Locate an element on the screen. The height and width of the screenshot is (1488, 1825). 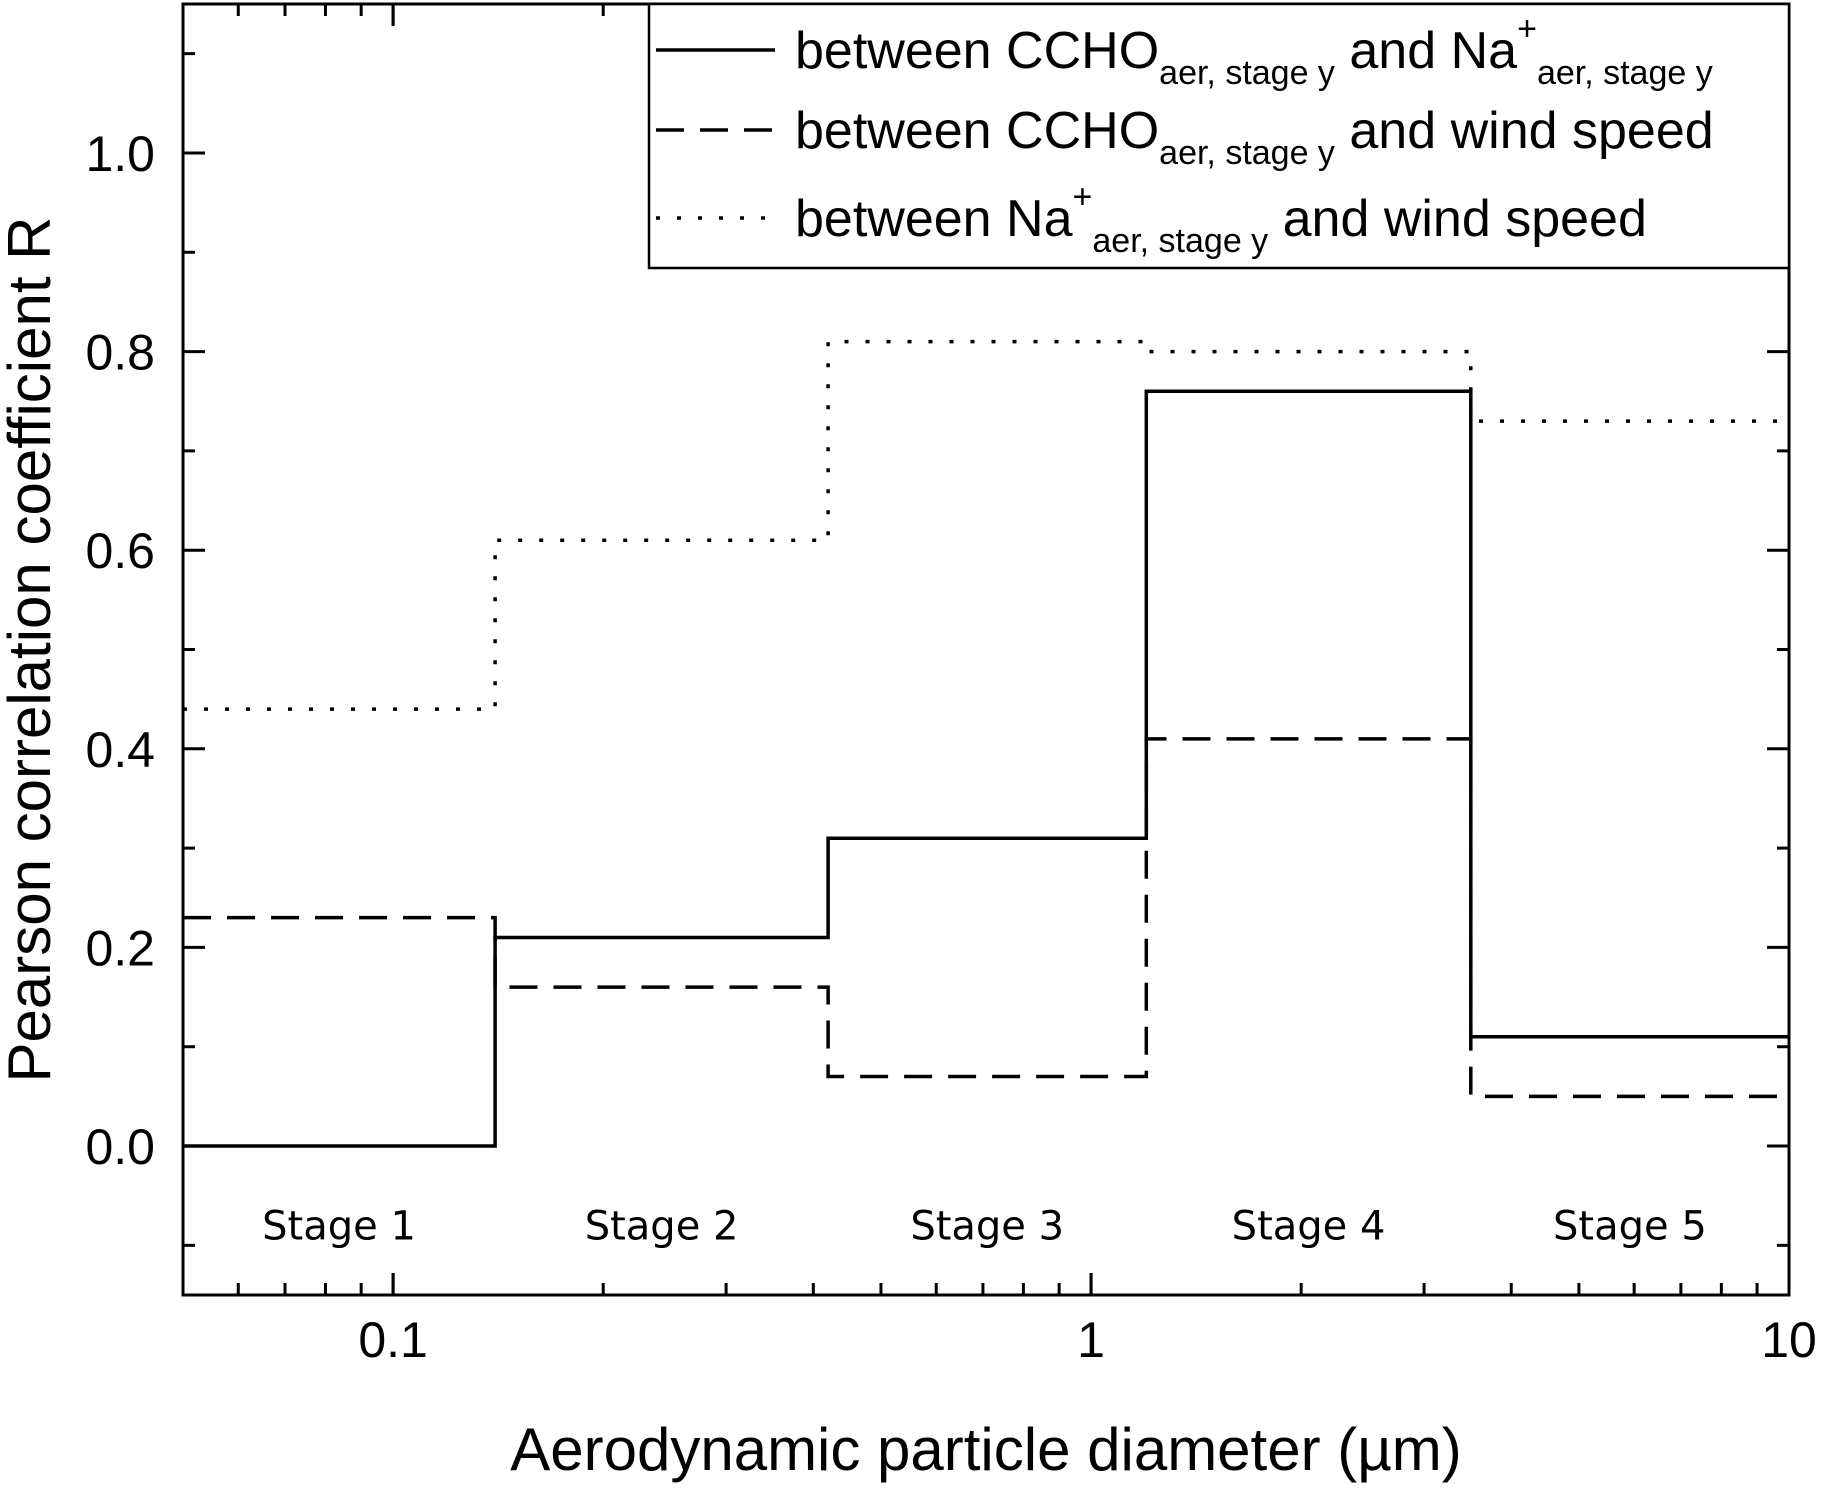
y-tick-label: 1.0 is located at coordinates (120, 154).